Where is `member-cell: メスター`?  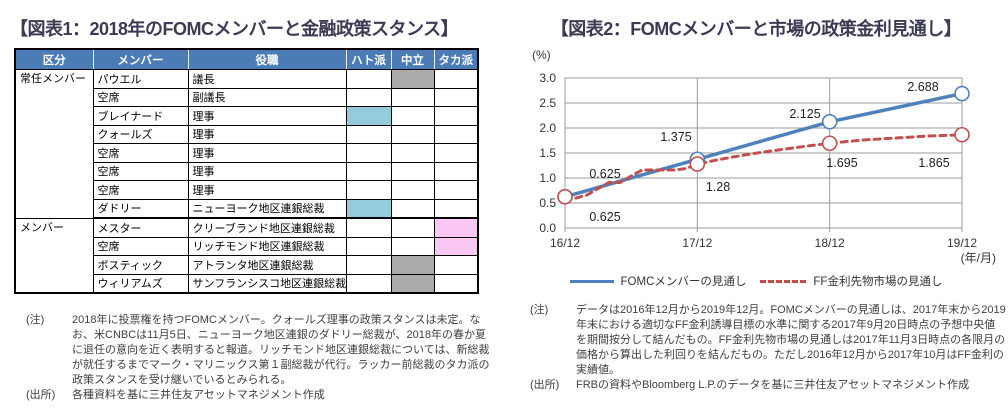
member-cell: メスター is located at coordinates (140, 227).